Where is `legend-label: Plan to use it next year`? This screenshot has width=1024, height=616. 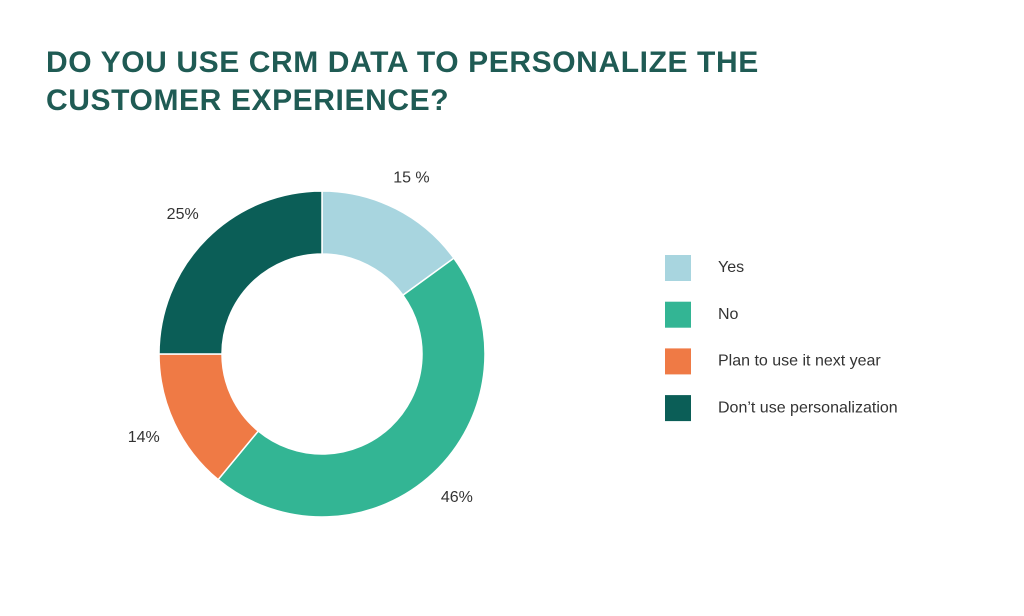
legend-label: Plan to use it next year is located at coordinates (799, 361).